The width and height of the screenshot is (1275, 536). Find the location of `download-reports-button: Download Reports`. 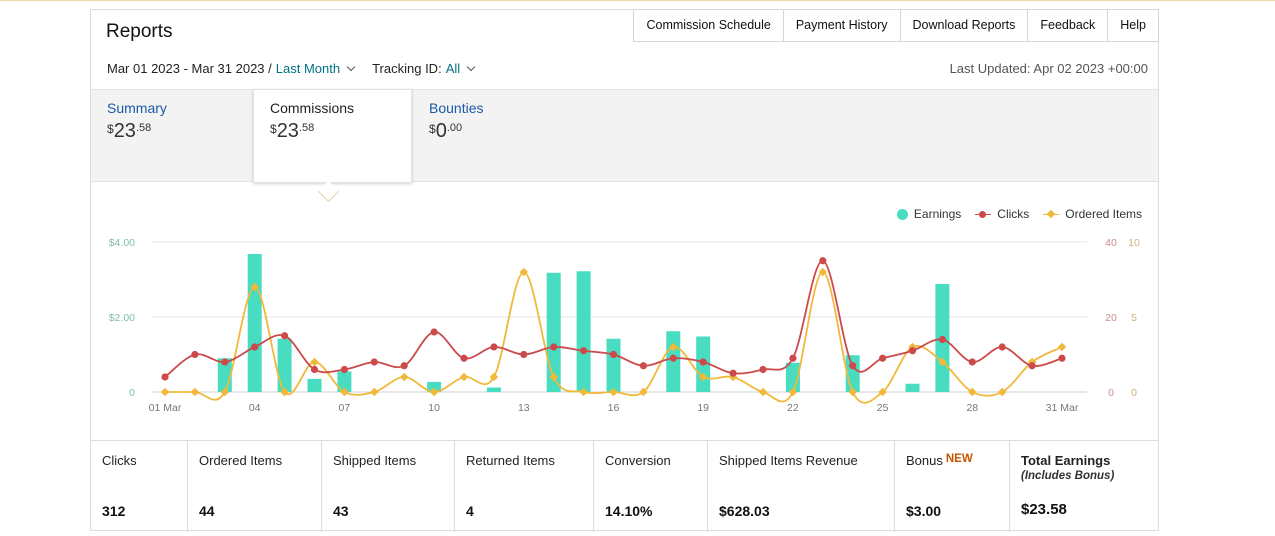

download-reports-button: Download Reports is located at coordinates (964, 25).